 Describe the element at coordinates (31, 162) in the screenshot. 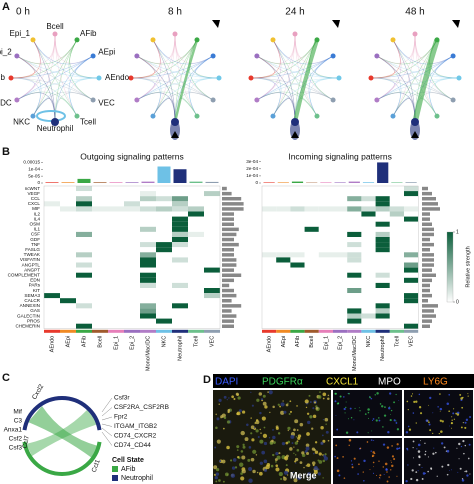

I see `top-tick-label: 0.00015` at that location.